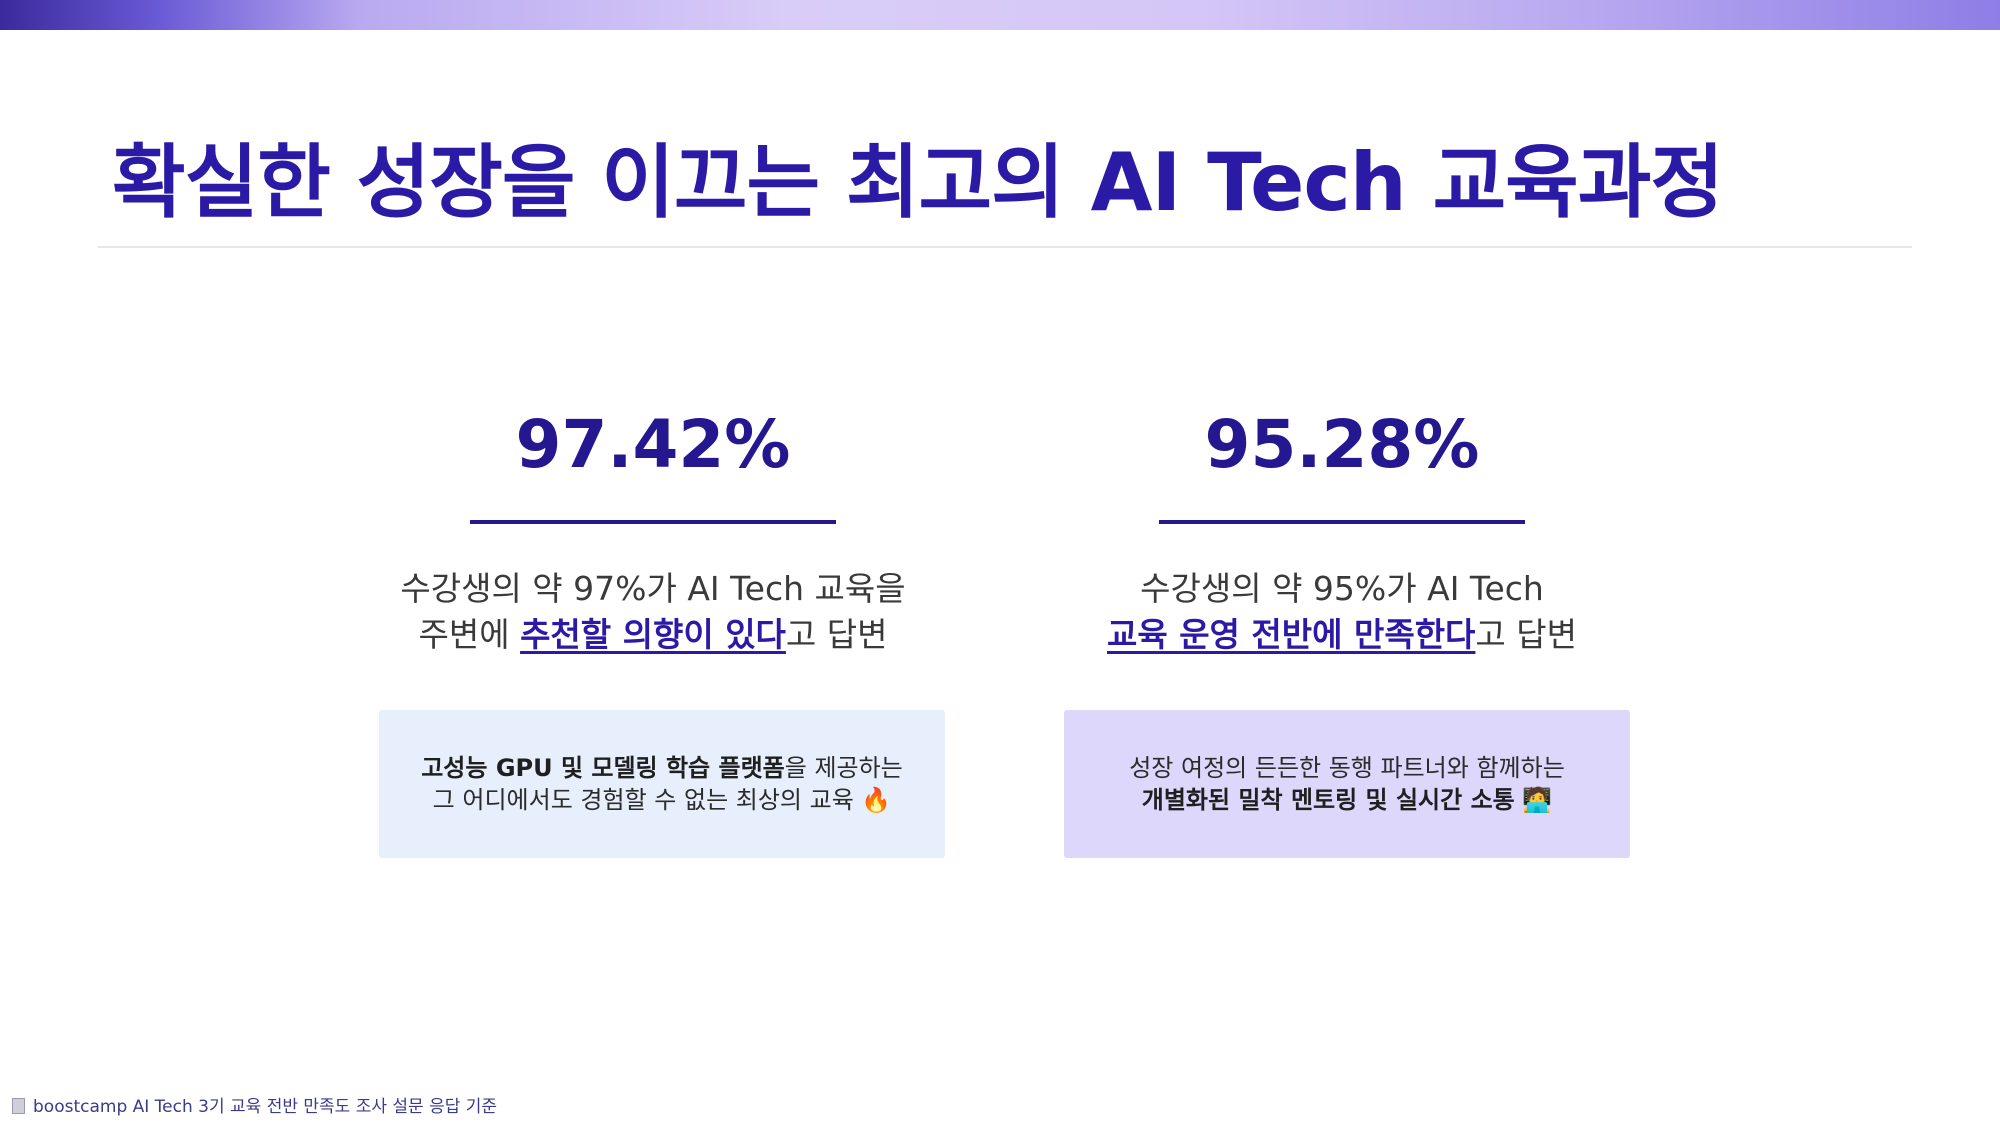  Describe the element at coordinates (843, 768) in the screenshot. I see `card-text: 을 제공하는` at that location.